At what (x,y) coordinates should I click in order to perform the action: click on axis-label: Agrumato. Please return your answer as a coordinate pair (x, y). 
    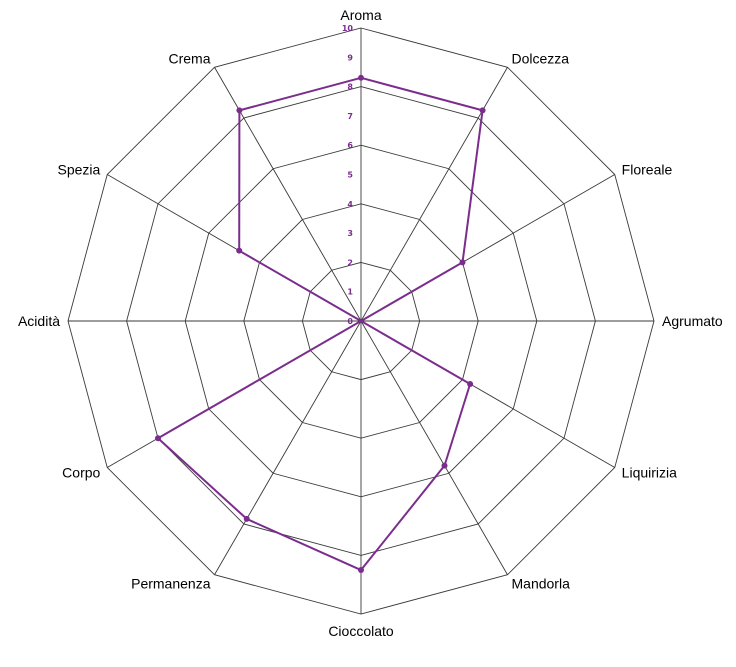
    Looking at the image, I should click on (692, 321).